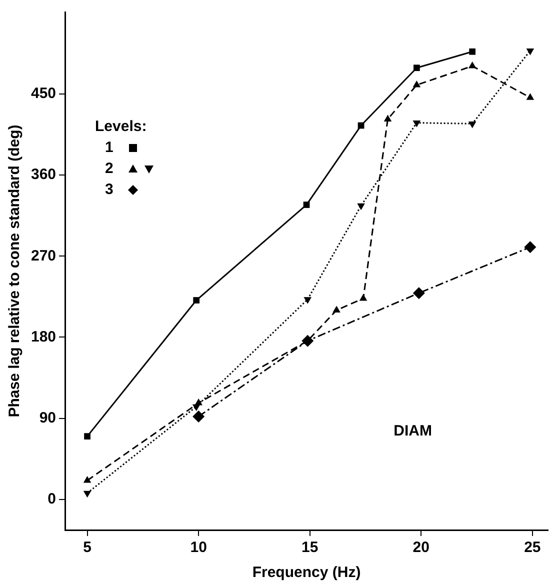 This screenshot has height=588, width=554. I want to click on annotation: DIAM, so click(413, 431).